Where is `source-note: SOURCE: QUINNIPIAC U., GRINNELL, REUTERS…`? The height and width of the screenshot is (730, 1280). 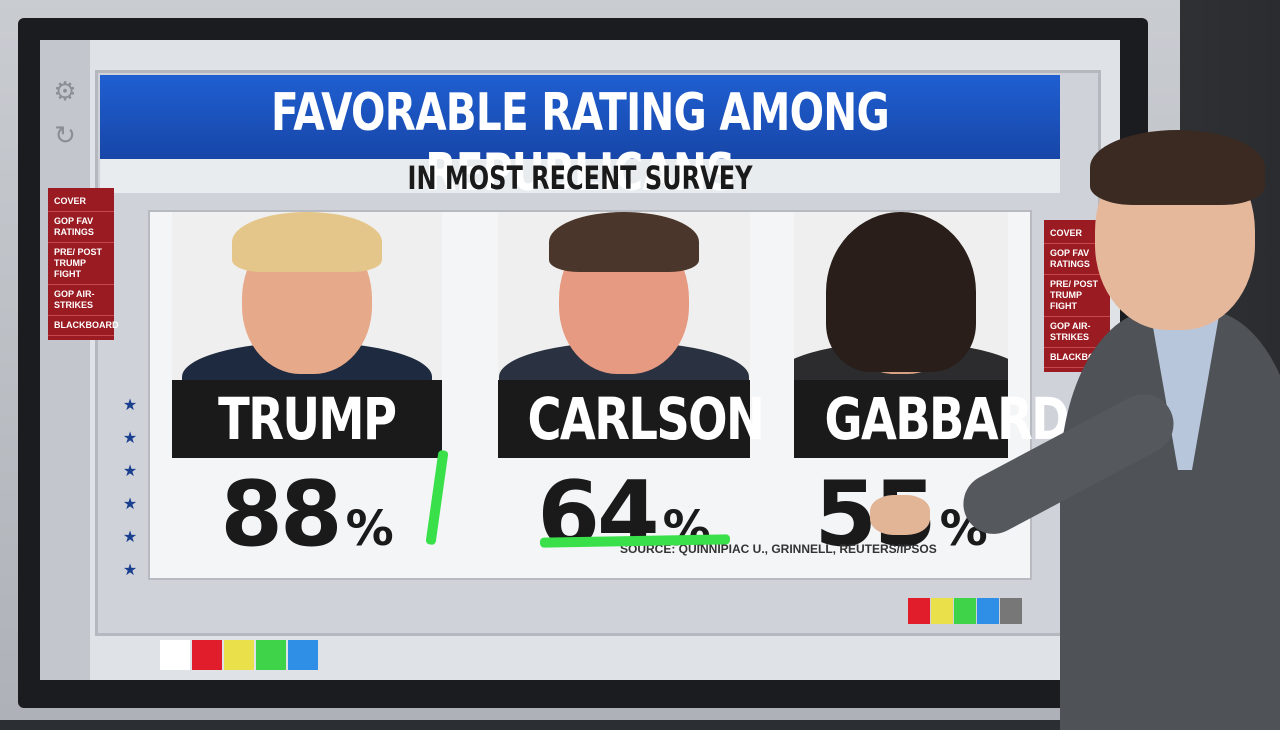
source-note: SOURCE: QUINNIPIAC U., GRINNELL, REUTERS… is located at coordinates (778, 549).